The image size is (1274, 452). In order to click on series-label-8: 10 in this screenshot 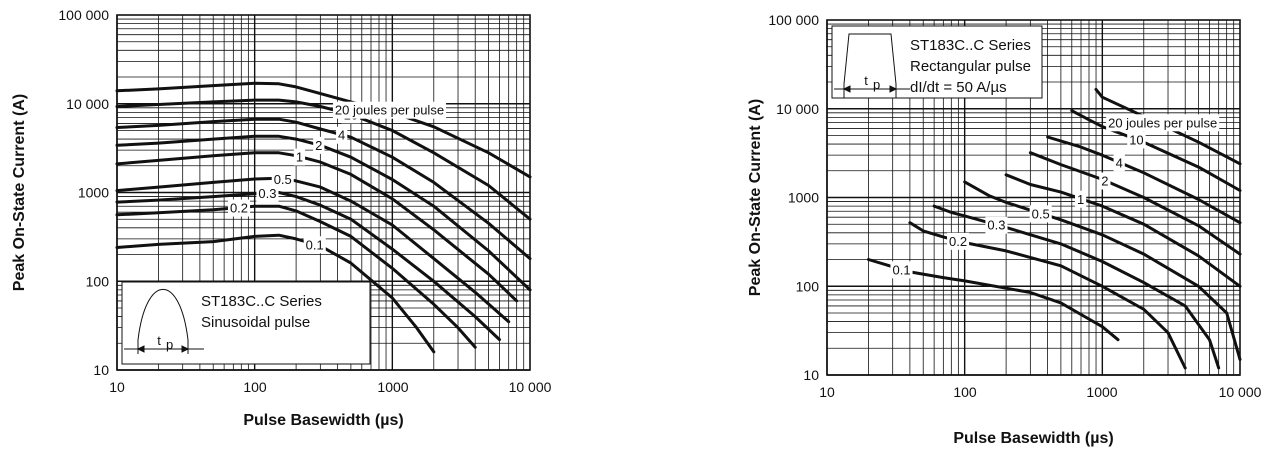, I will do `click(1136, 139)`.